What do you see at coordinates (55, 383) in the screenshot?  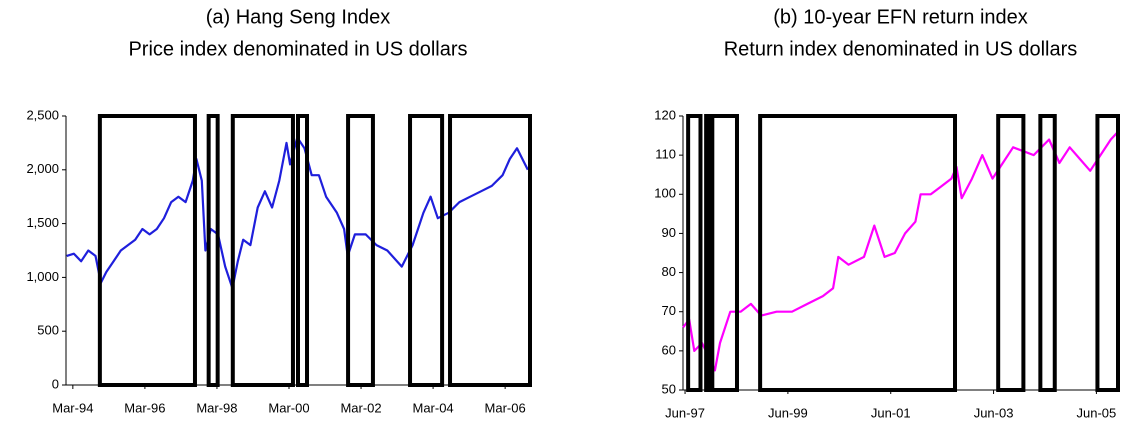 I see `y-tick-label: 0` at bounding box center [55, 383].